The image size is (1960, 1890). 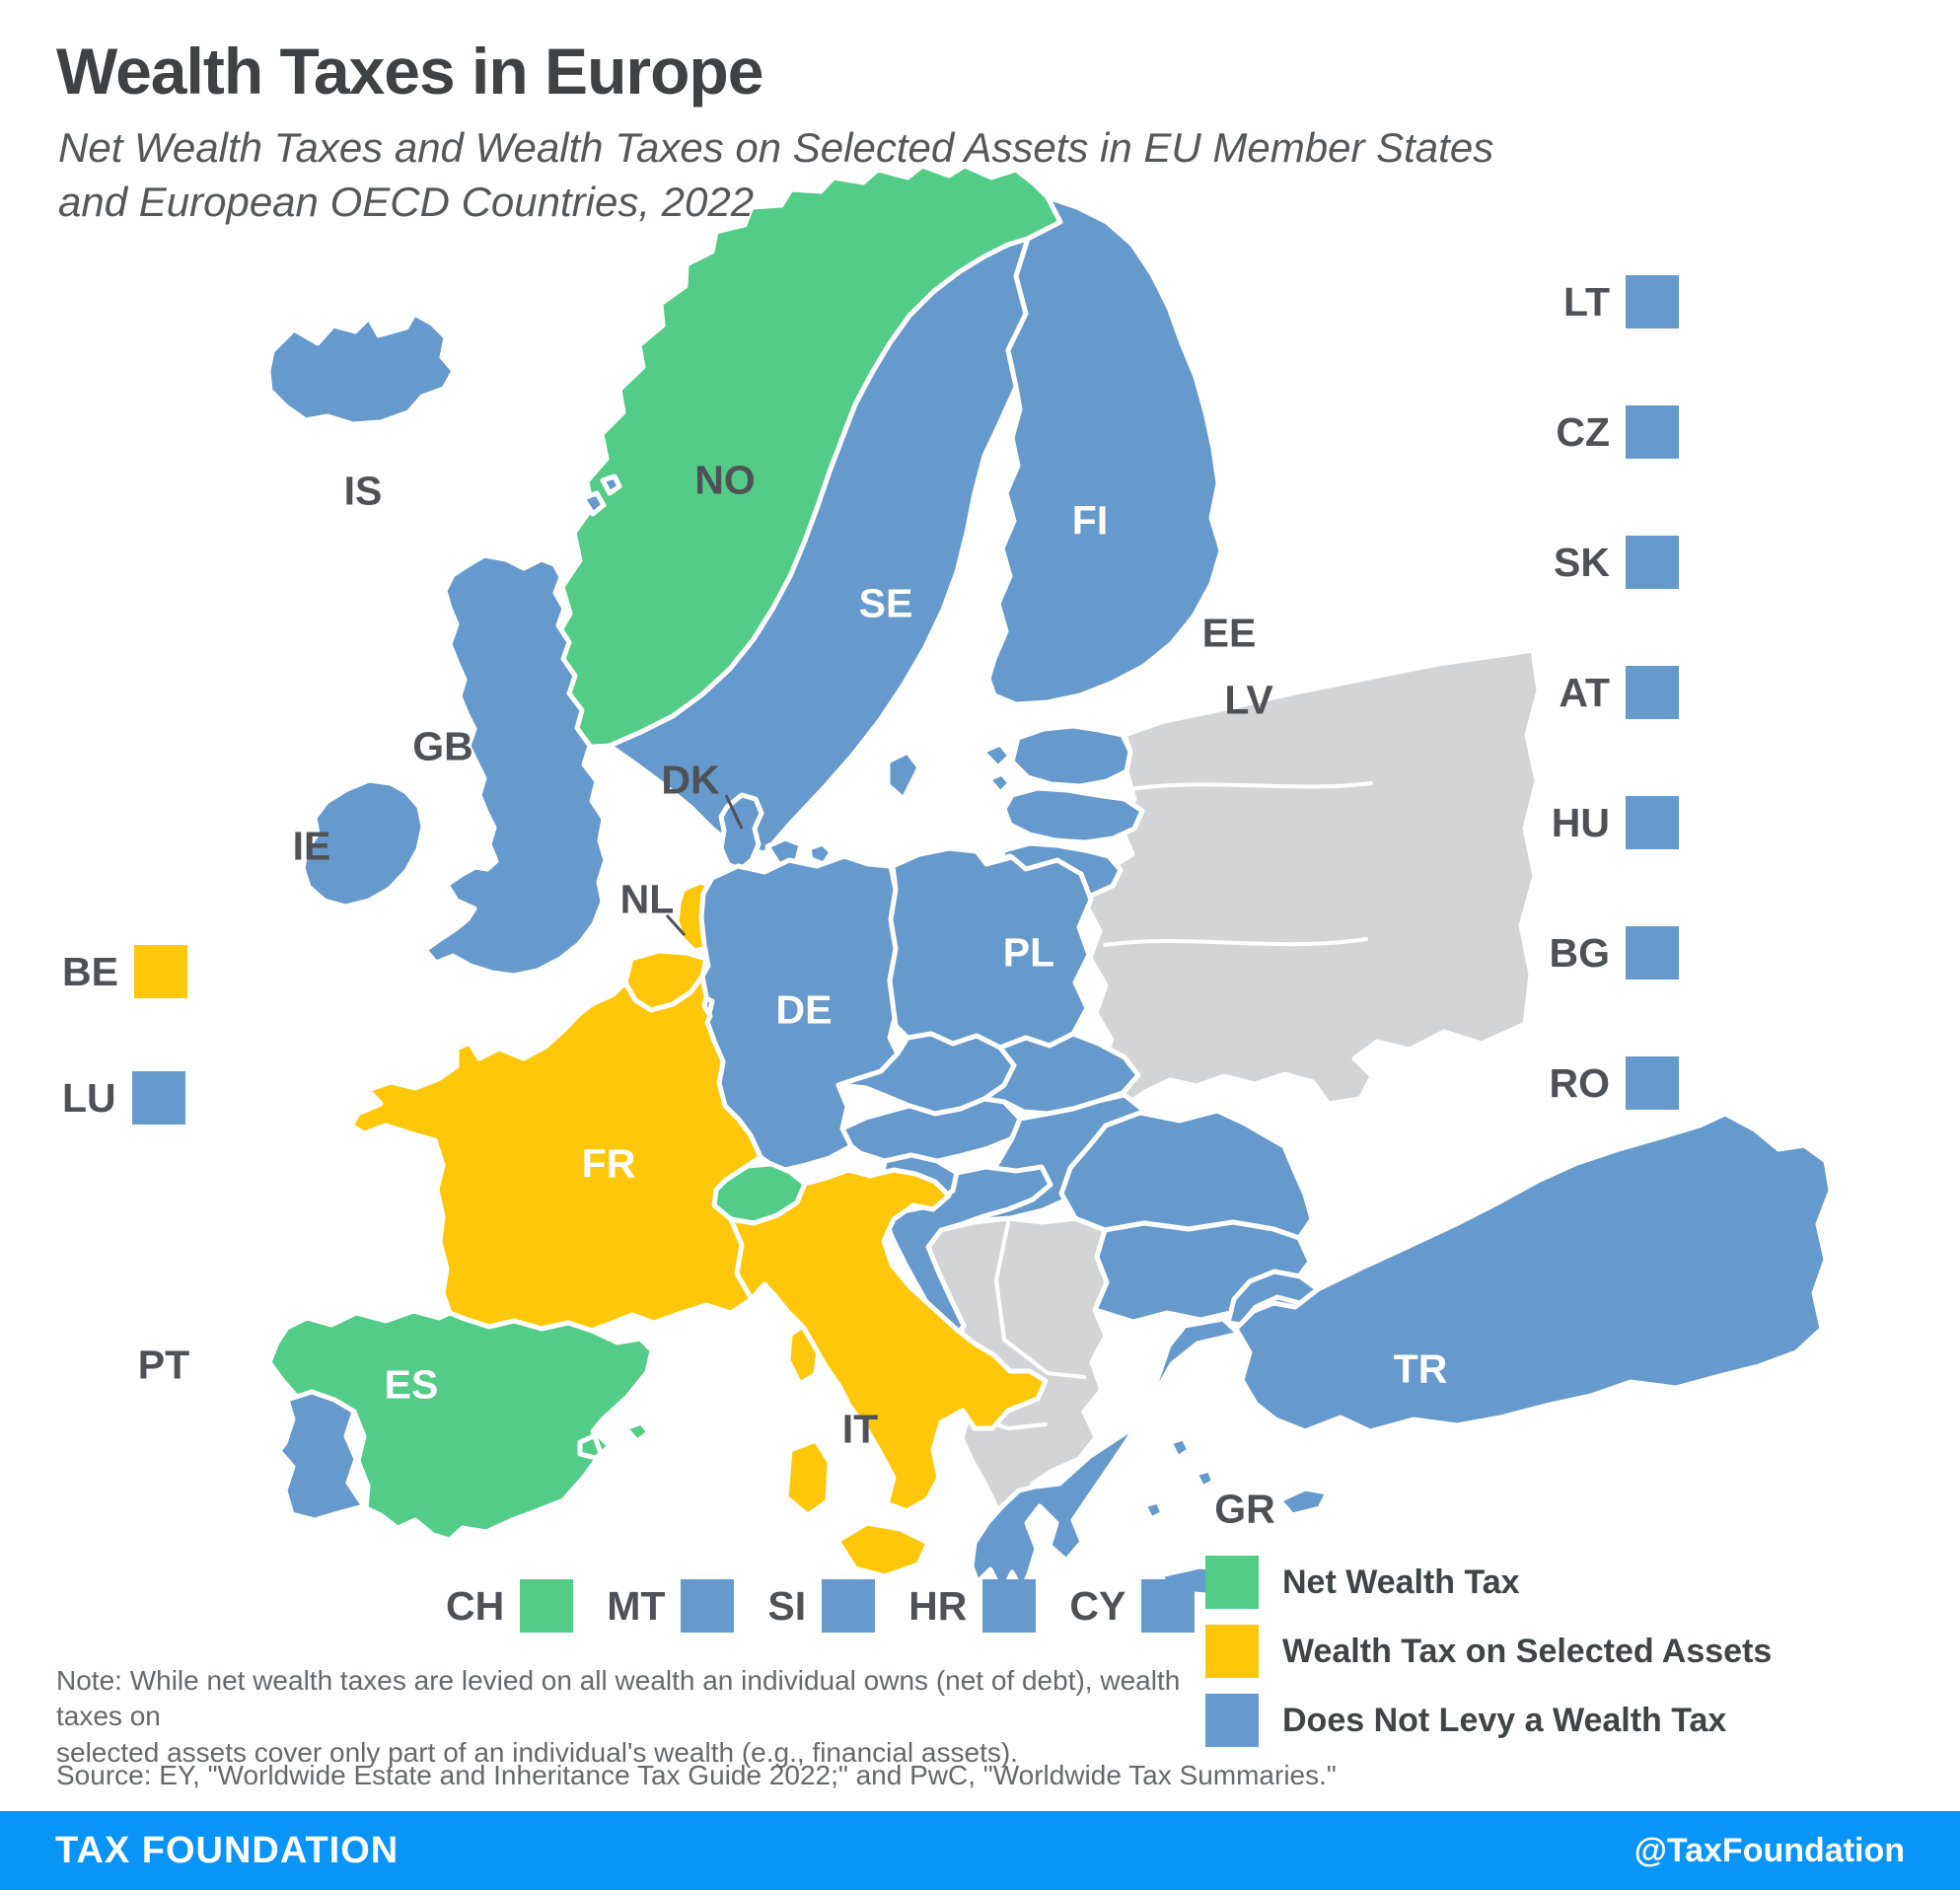 I want to click on right-swatch-row-ro: RO, so click(x=1607, y=1083).